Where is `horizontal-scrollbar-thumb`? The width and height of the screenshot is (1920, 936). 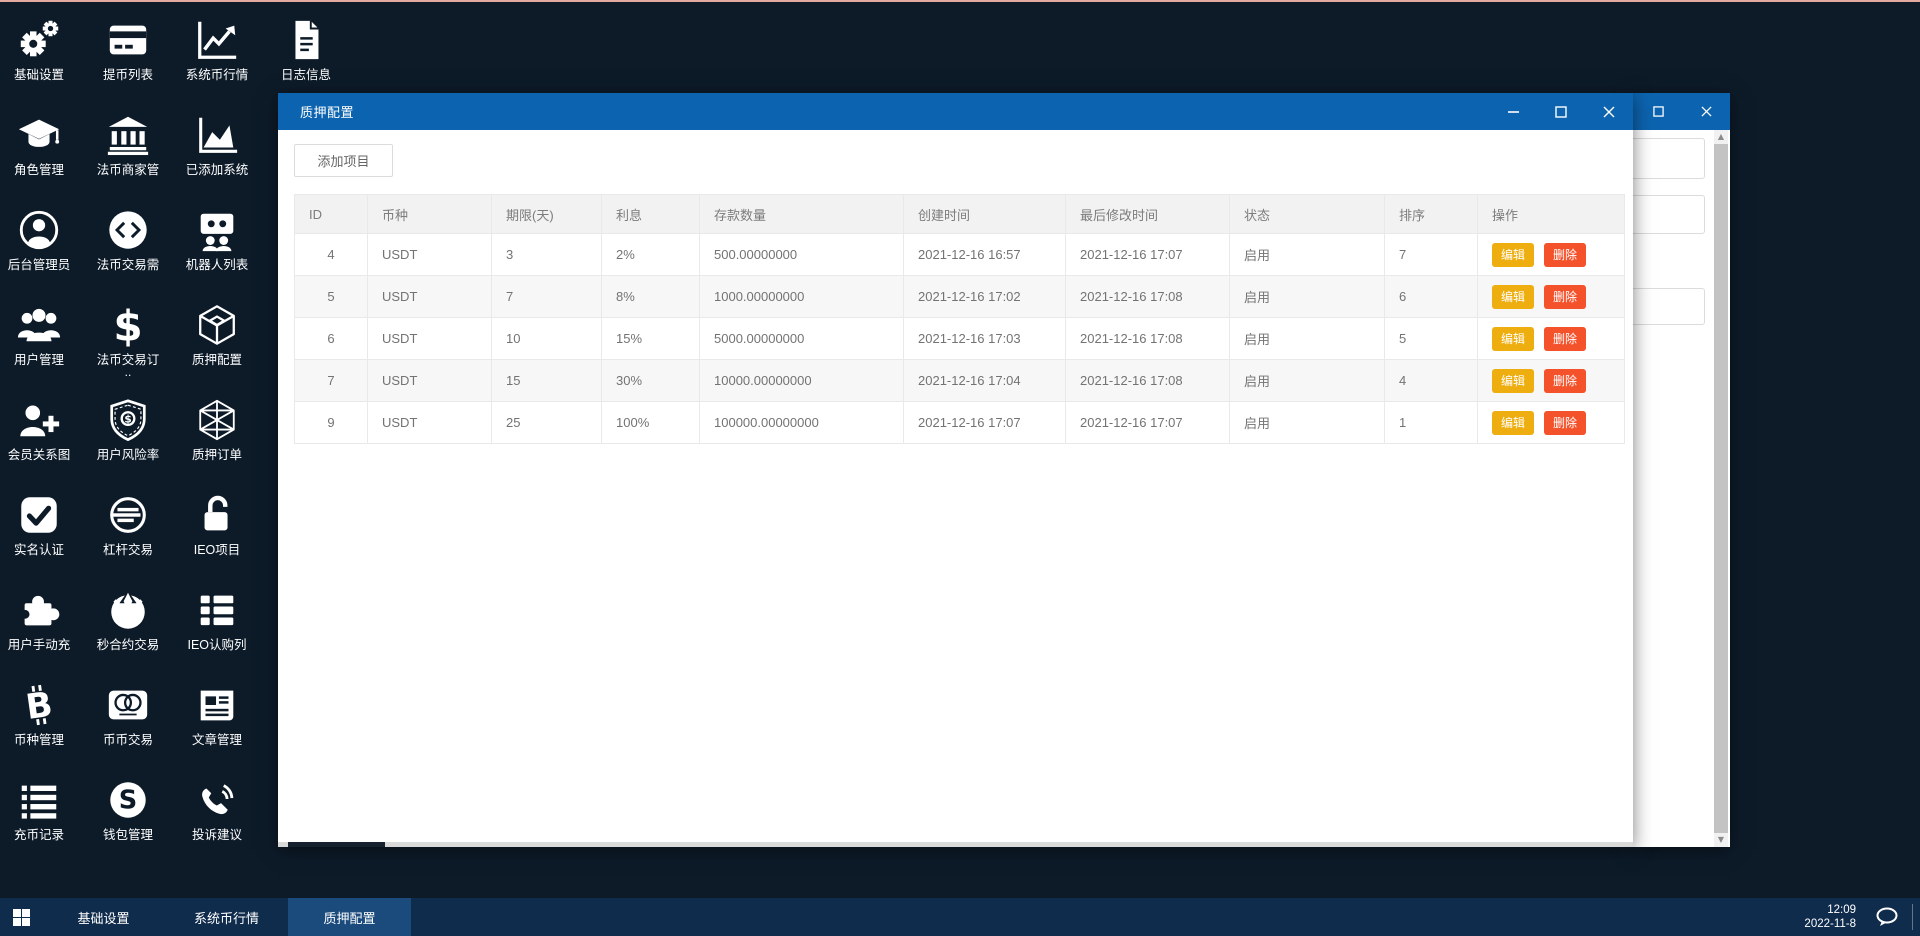
horizontal-scrollbar-thumb is located at coordinates (336, 844).